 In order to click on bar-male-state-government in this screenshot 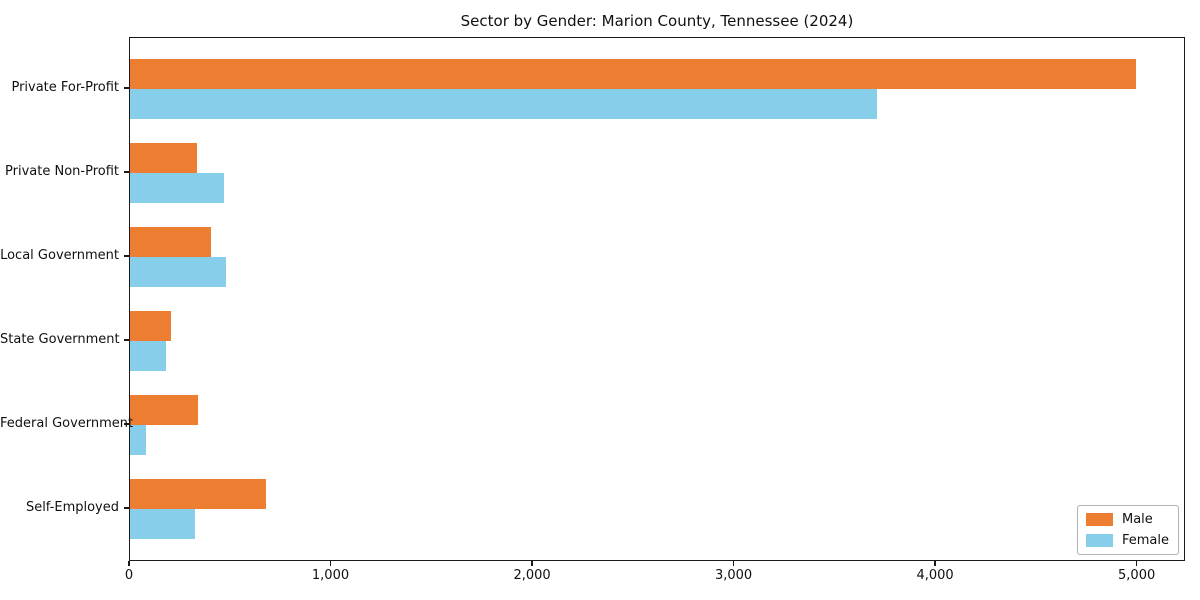, I will do `click(151, 326)`.